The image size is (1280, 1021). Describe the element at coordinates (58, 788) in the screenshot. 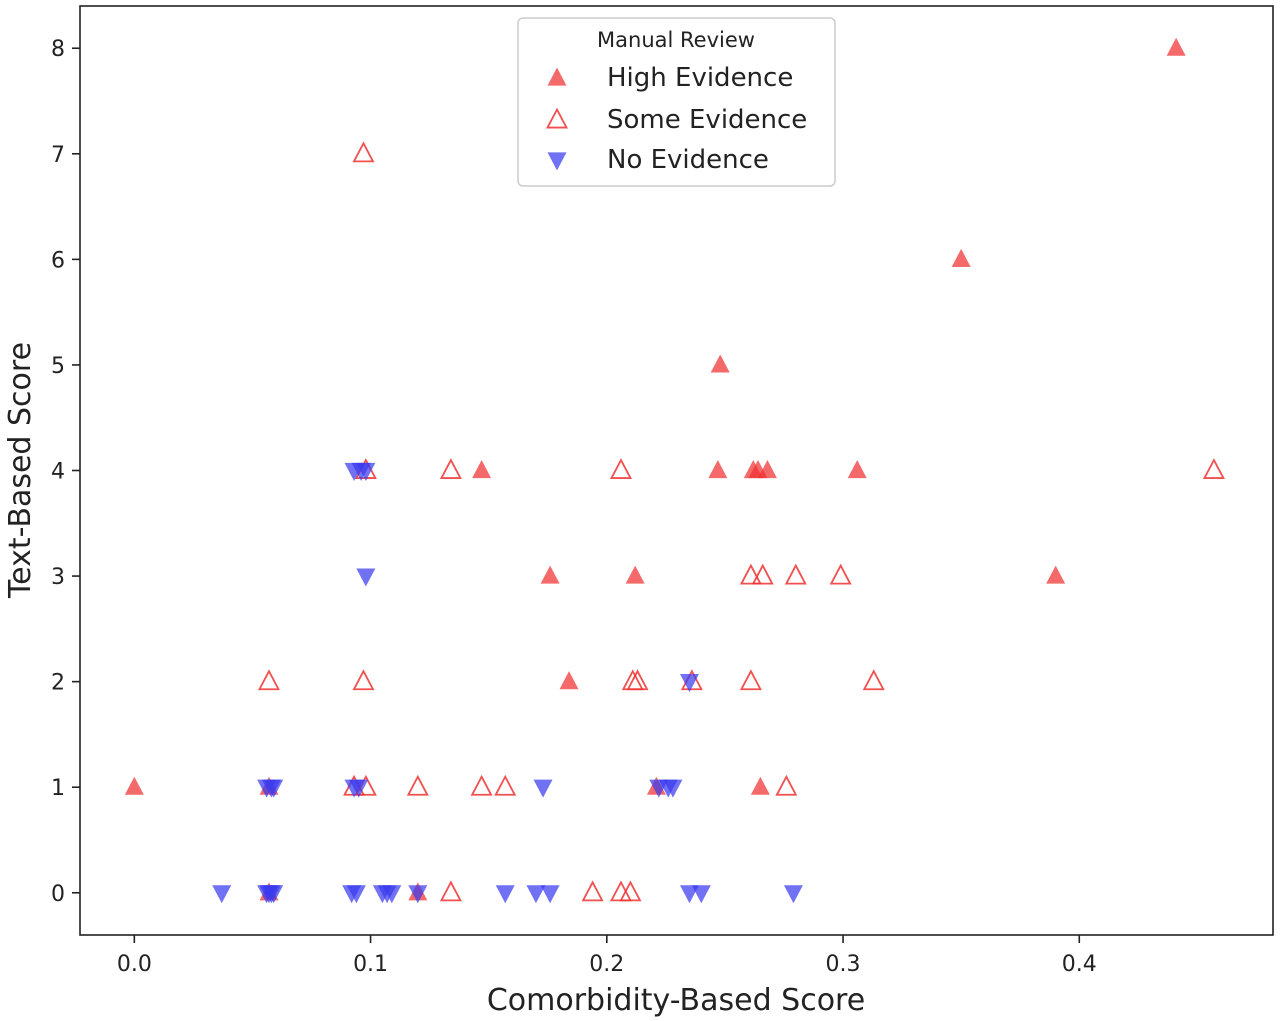

I see `y-tick-label: 1` at that location.